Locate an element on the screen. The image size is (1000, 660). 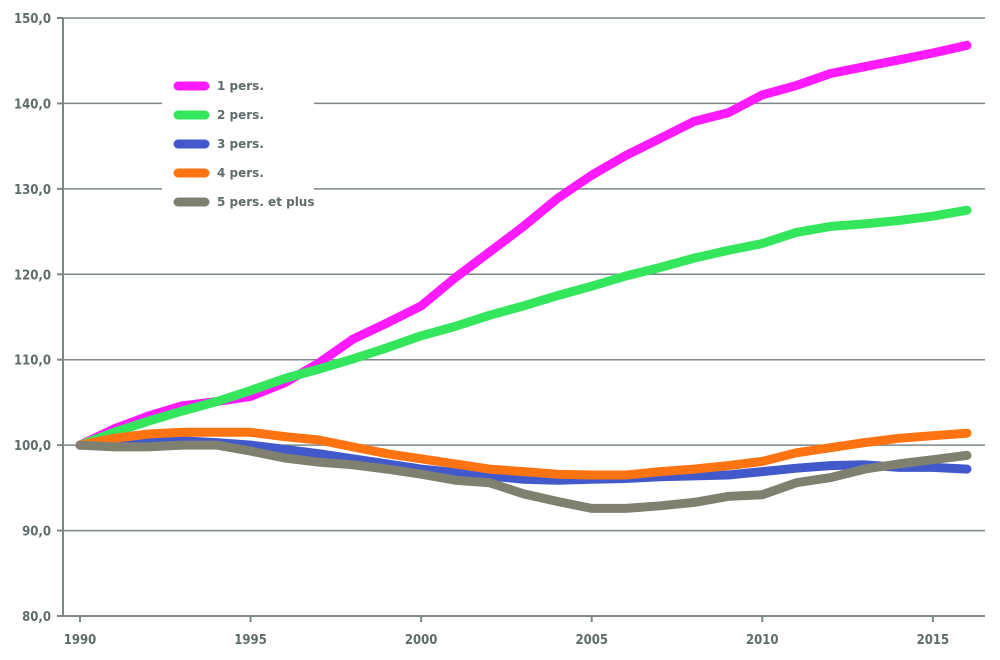
y-tick-label: 100,0 is located at coordinates (32, 446).